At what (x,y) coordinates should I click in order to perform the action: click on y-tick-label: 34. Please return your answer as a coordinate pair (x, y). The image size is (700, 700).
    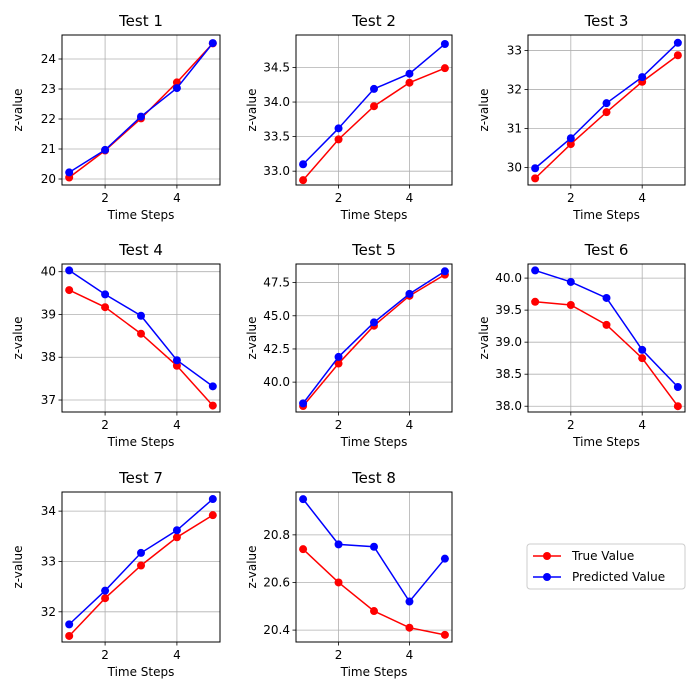
    Looking at the image, I should click on (48, 511).